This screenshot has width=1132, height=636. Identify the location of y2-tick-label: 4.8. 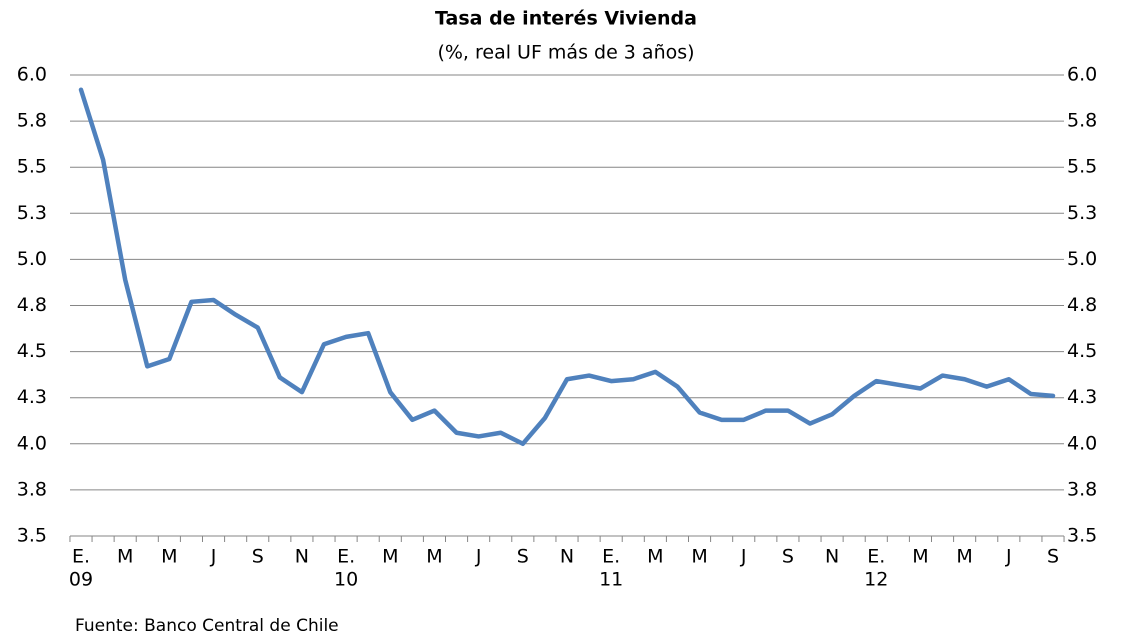
(1082, 305).